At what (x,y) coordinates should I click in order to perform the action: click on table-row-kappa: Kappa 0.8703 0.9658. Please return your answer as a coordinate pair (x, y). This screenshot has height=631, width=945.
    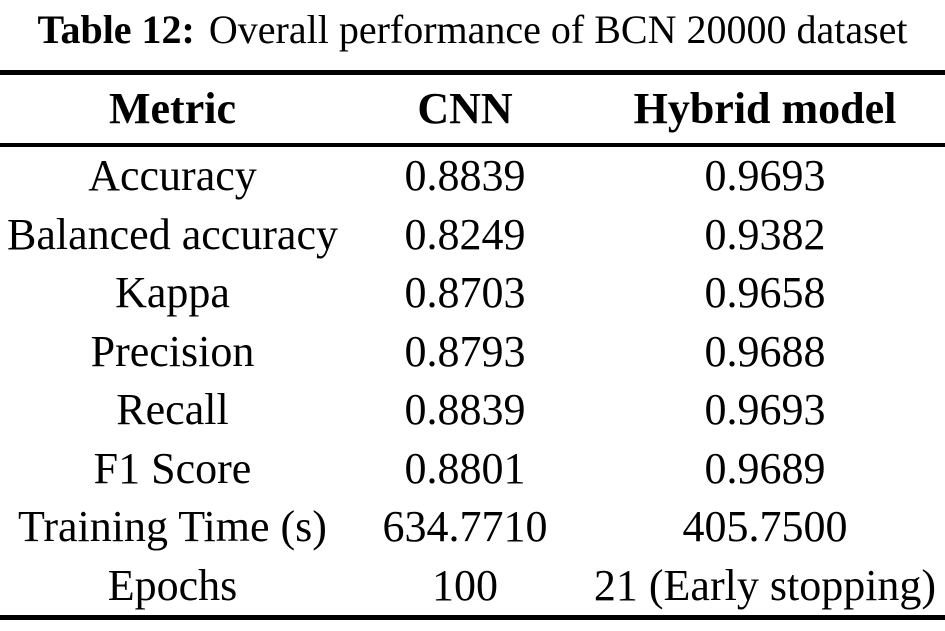
    Looking at the image, I should click on (472, 293).